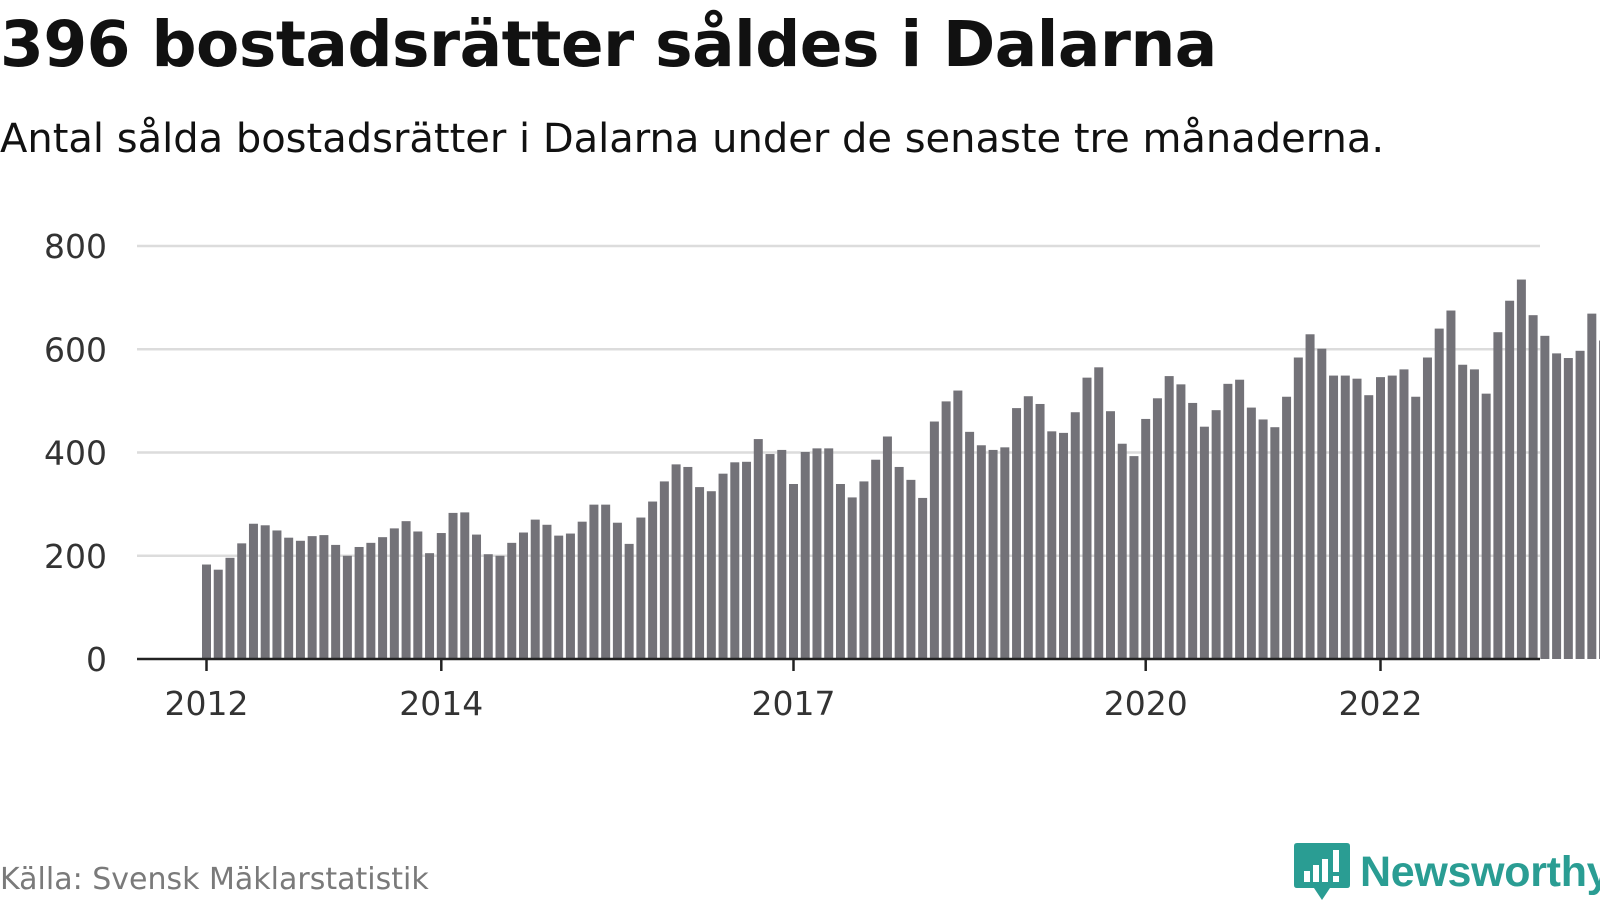  I want to click on y-tick-label: 0, so click(96, 659).